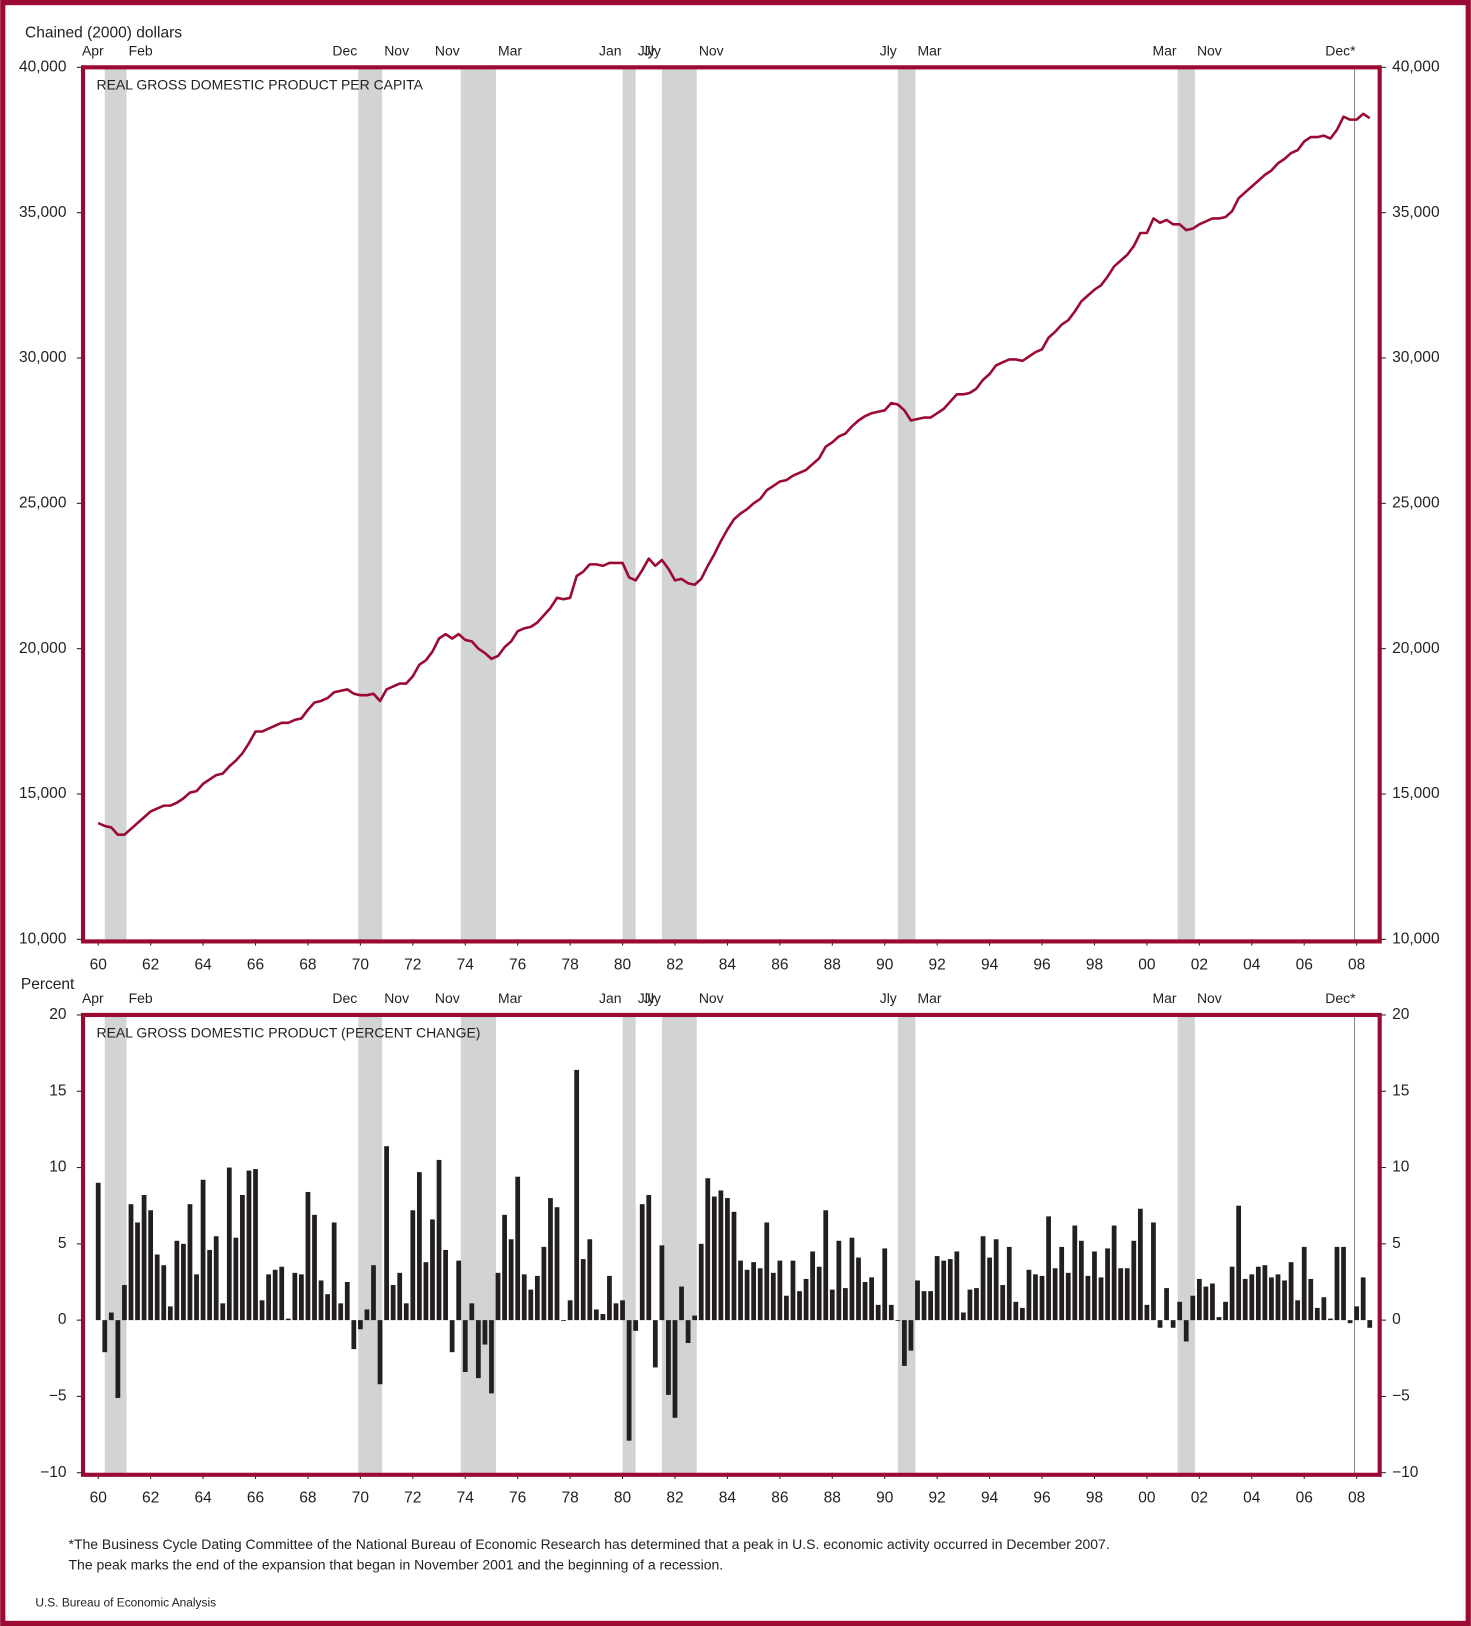  Describe the element at coordinates (58, 1167) in the screenshot. I see `y-tick-label: 10` at that location.